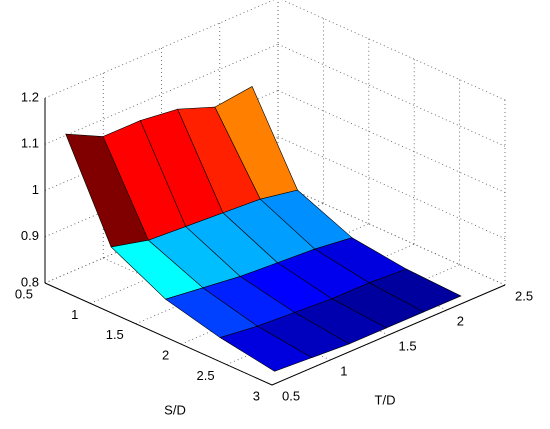 The image size is (550, 429). What do you see at coordinates (30, 96) in the screenshot?
I see `z-tick-label: 1.2` at bounding box center [30, 96].